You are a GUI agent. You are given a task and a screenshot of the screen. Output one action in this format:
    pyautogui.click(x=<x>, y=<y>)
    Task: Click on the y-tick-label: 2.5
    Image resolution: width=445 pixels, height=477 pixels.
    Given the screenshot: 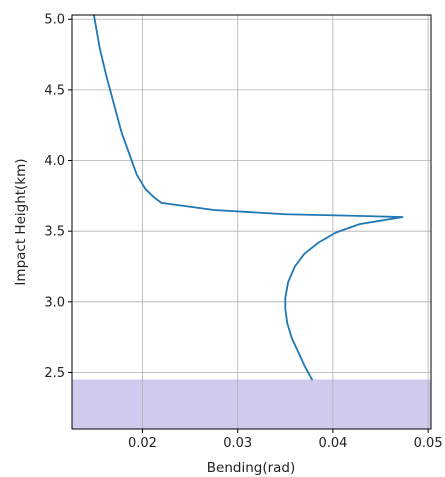 What is the action you would take?
    pyautogui.click(x=54, y=373)
    